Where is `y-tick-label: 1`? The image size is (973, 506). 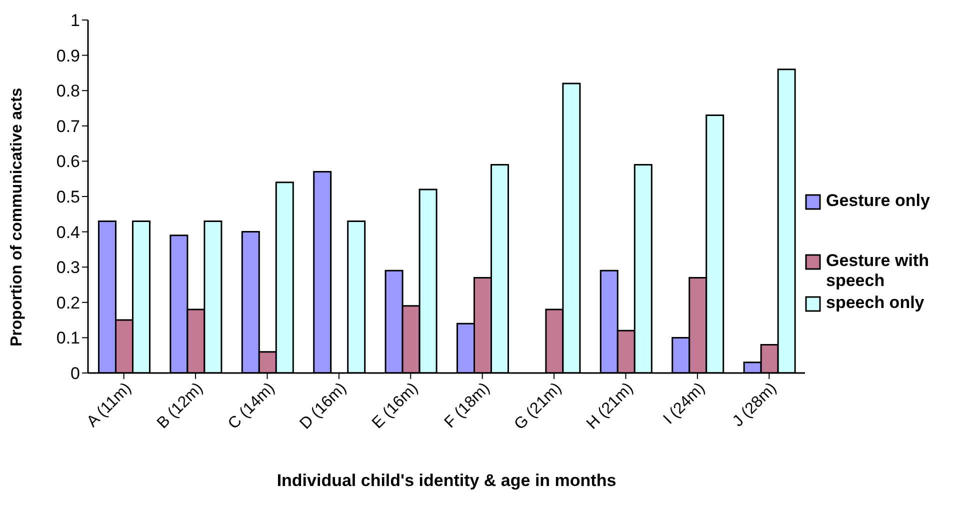
y-tick-label: 1 is located at coordinates (75, 20).